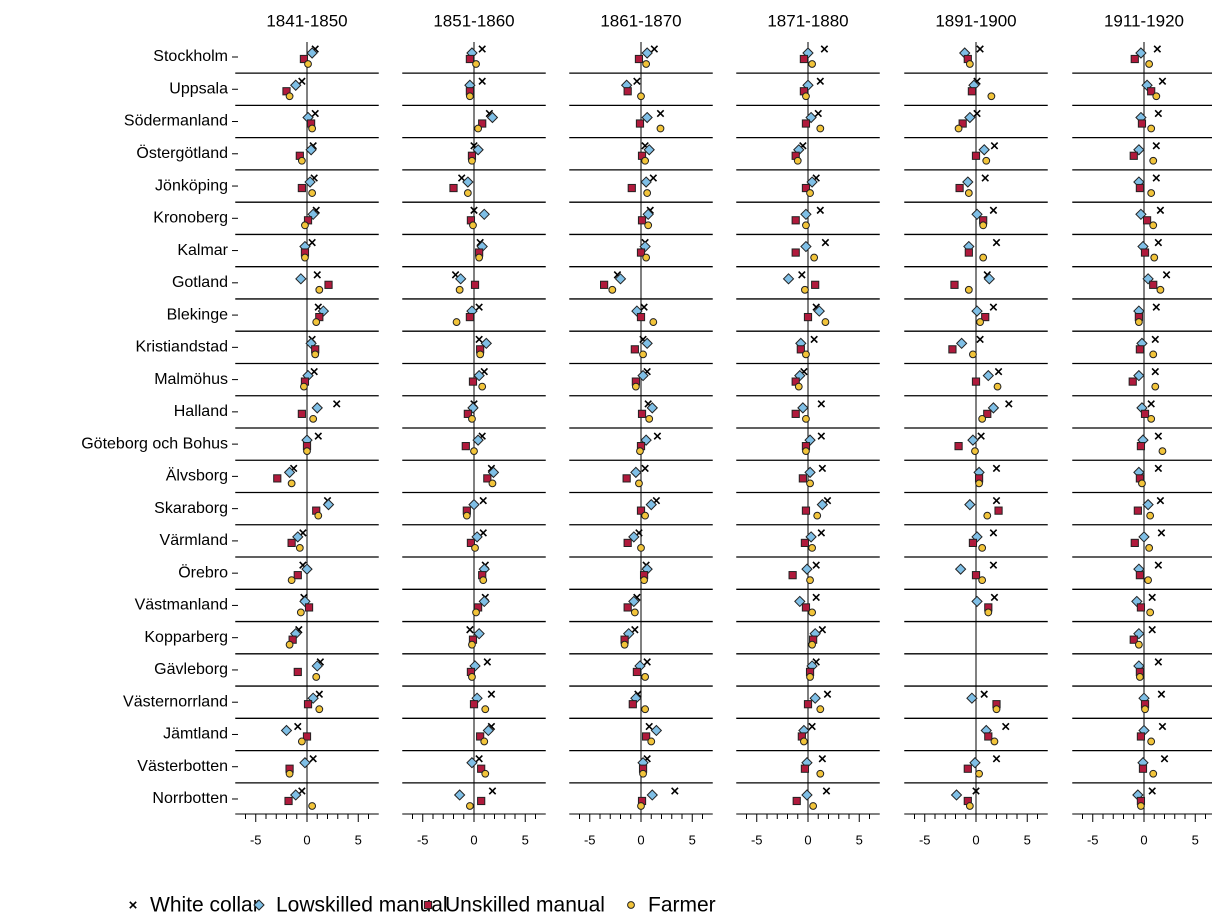 Image resolution: width=1212 pixels, height=923 pixels. What do you see at coordinates (200, 282) in the screenshot?
I see `category-label: Gotland` at bounding box center [200, 282].